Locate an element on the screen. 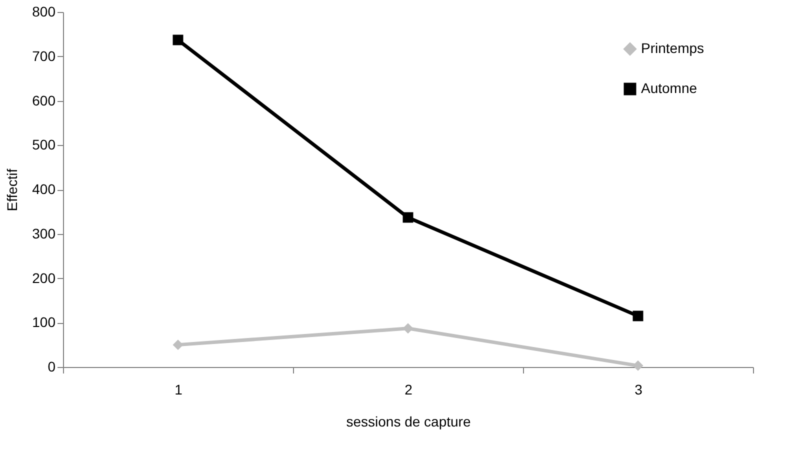 Image resolution: width=811 pixels, height=457 pixels. legend-label: Automne is located at coordinates (669, 88).